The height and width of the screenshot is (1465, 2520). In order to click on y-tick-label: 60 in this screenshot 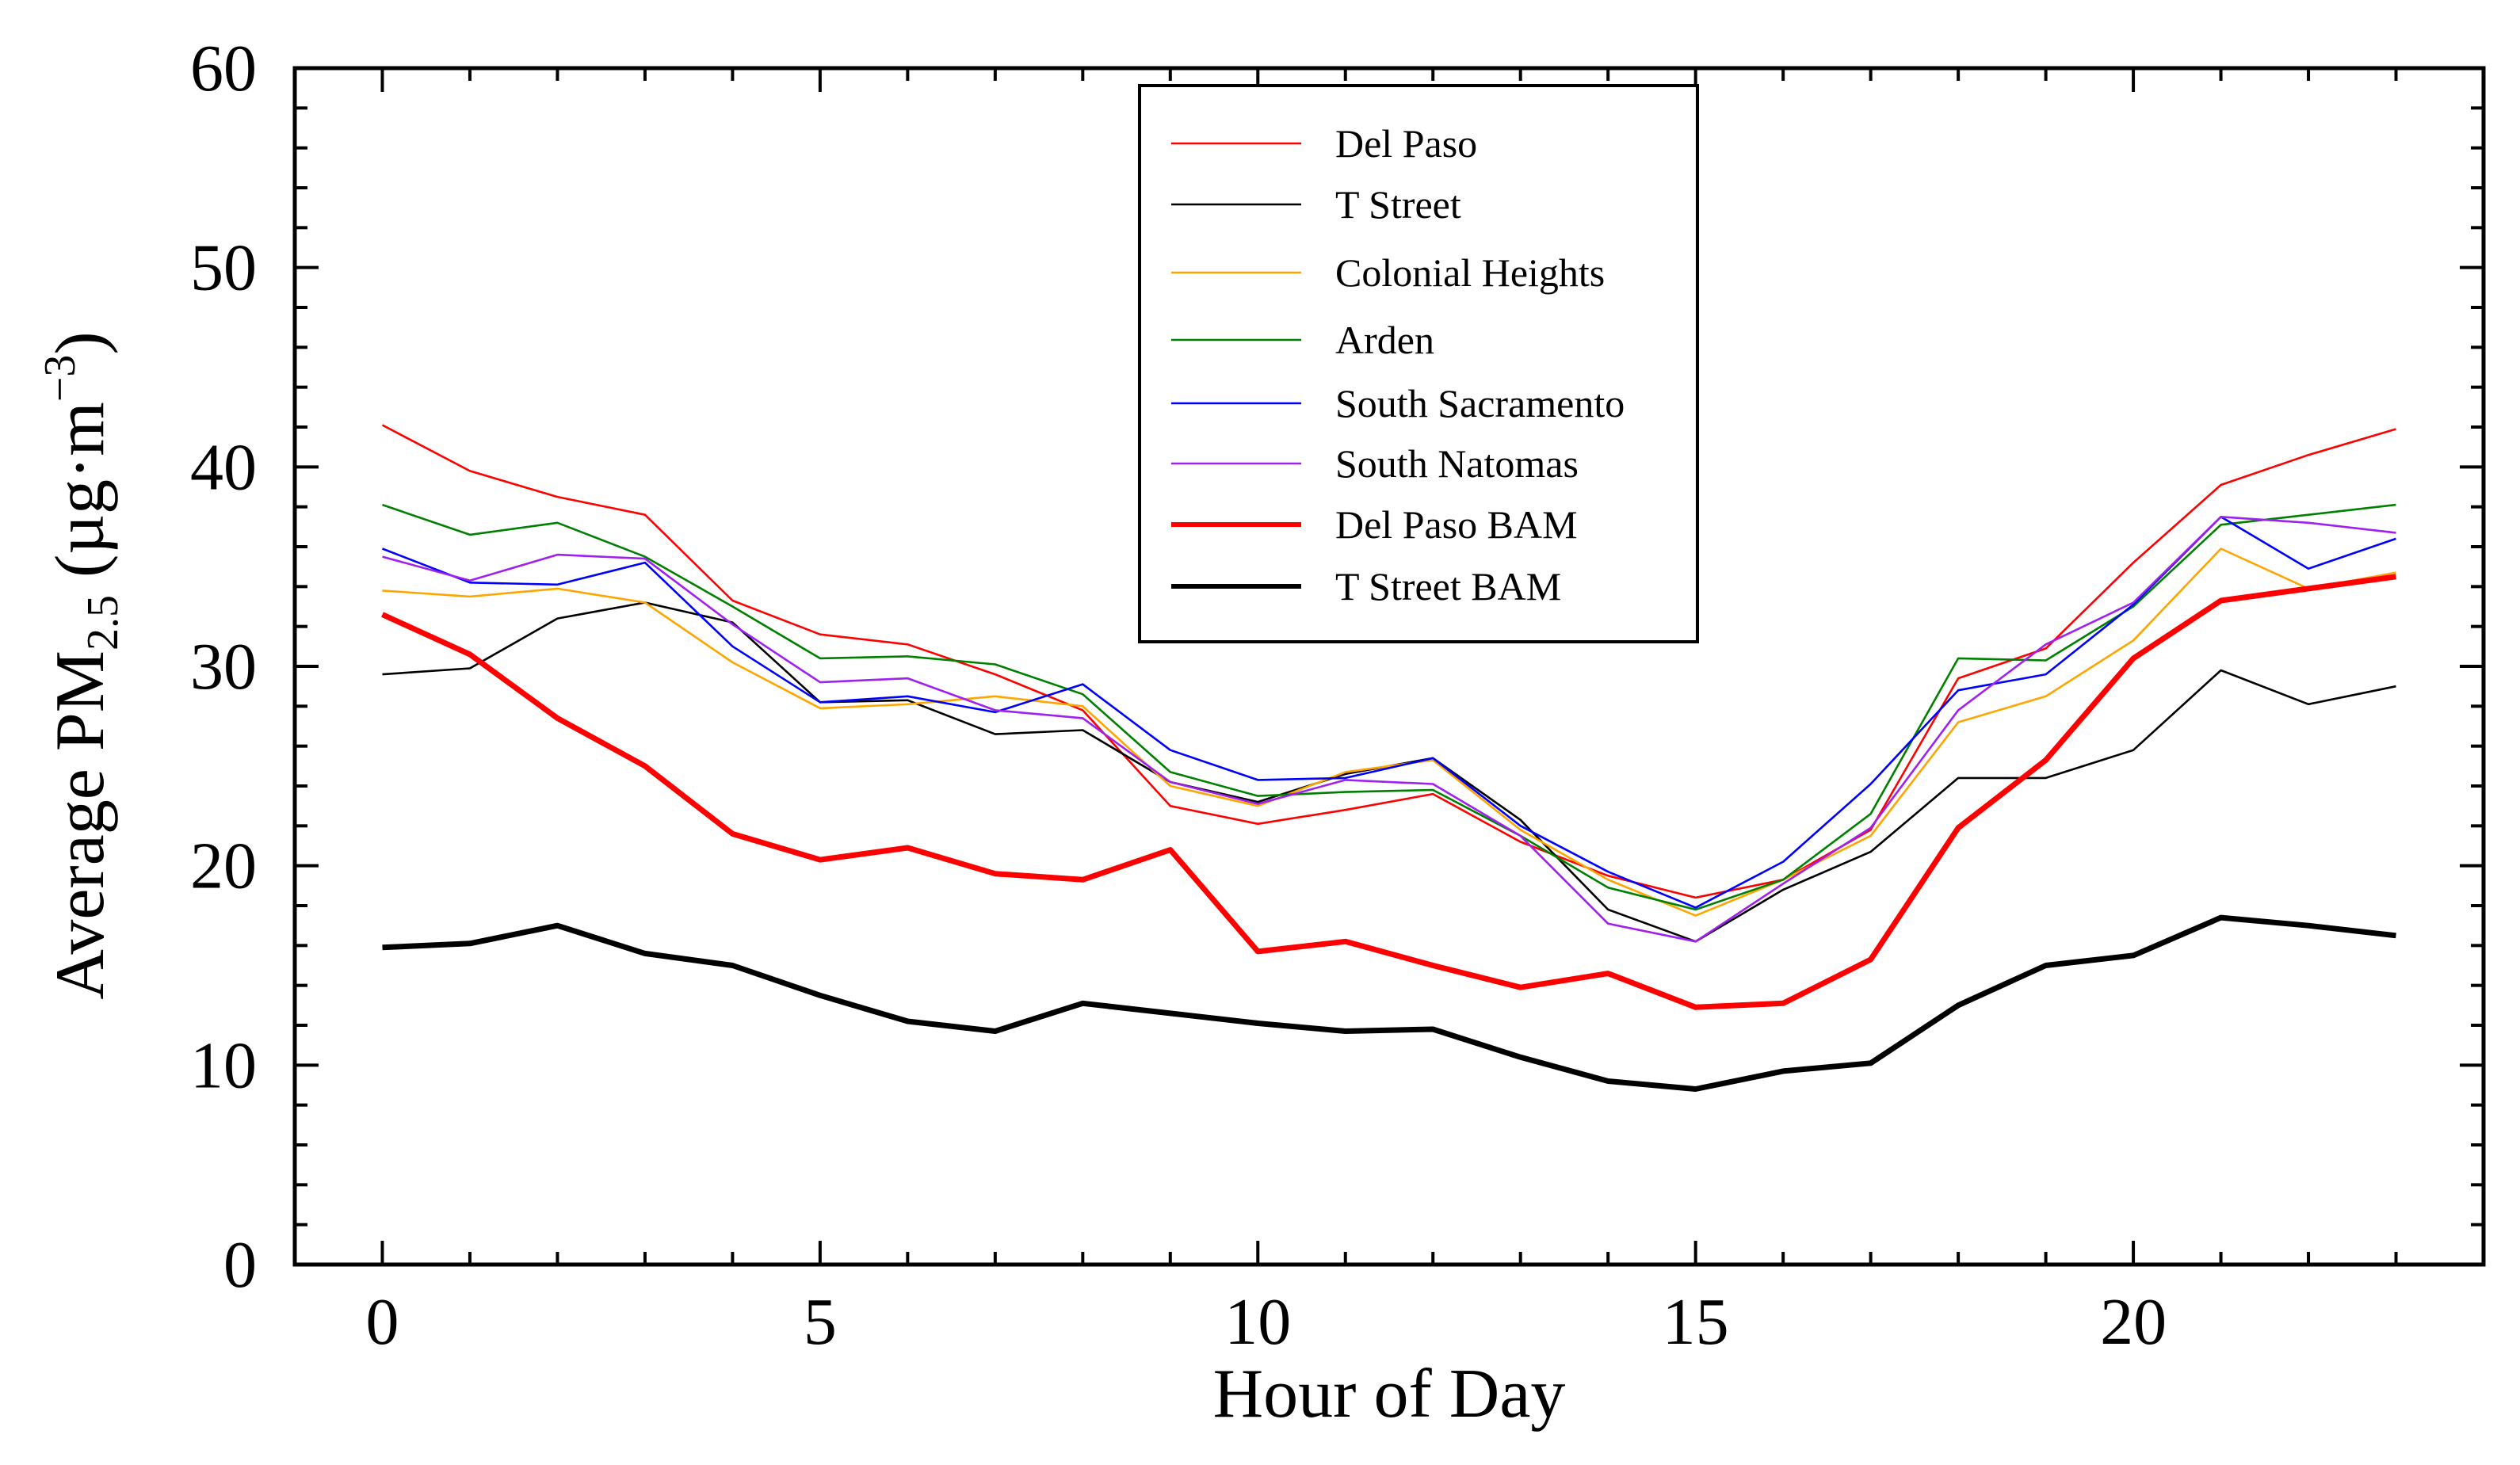, I will do `click(223, 68)`.